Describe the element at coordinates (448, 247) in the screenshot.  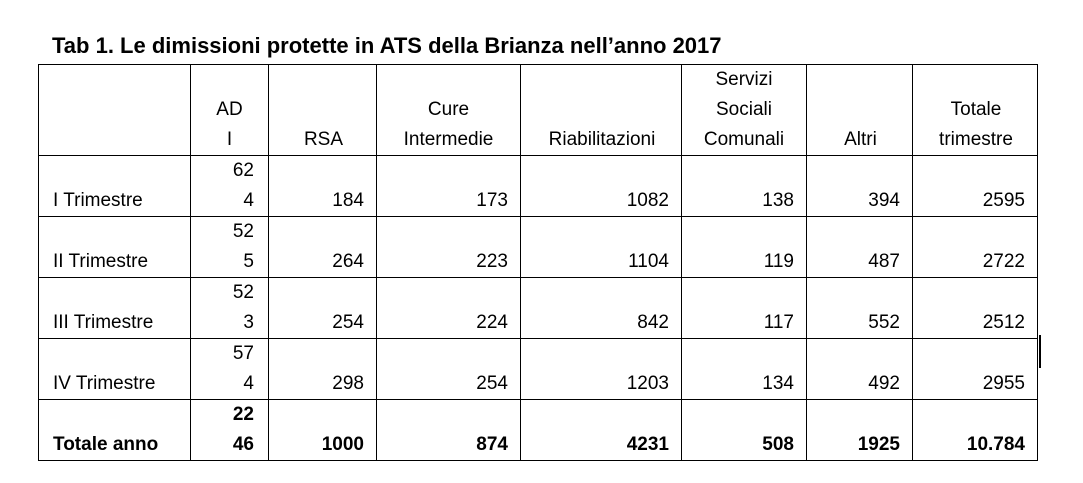
I see `table-cell: 223` at that location.